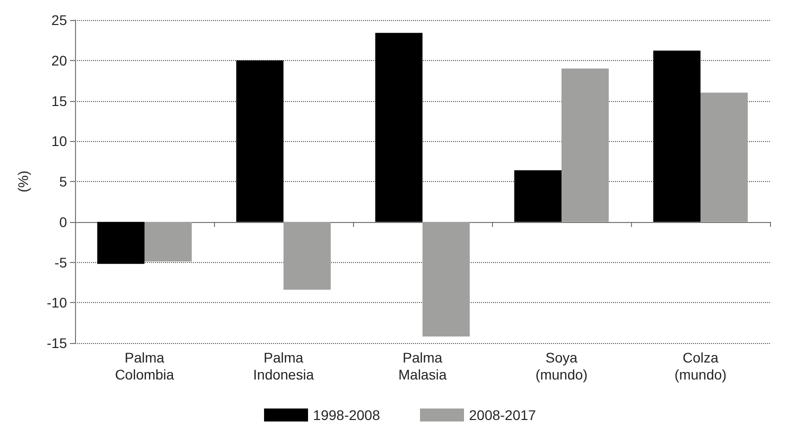 The image size is (800, 435). Describe the element at coordinates (346, 415) in the screenshot. I see `legend-label: 1998-2008` at that location.